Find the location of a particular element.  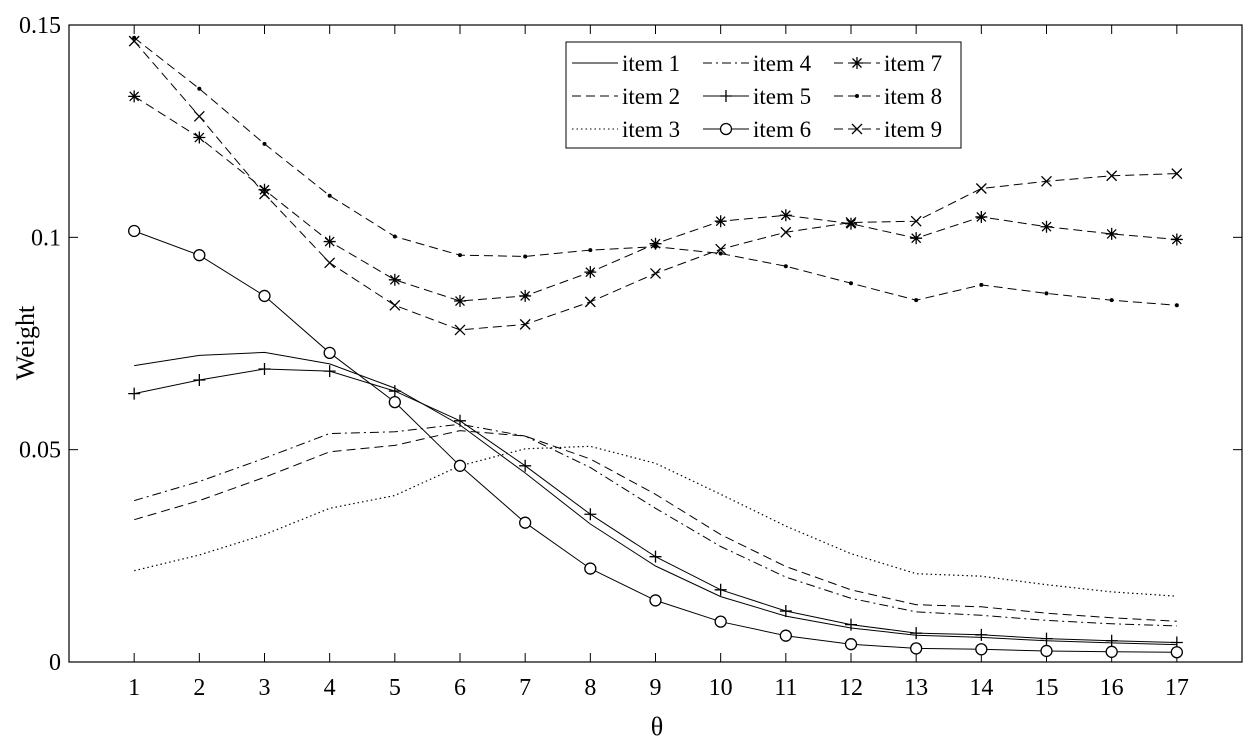

legend-label: item 6 is located at coordinates (782, 129).